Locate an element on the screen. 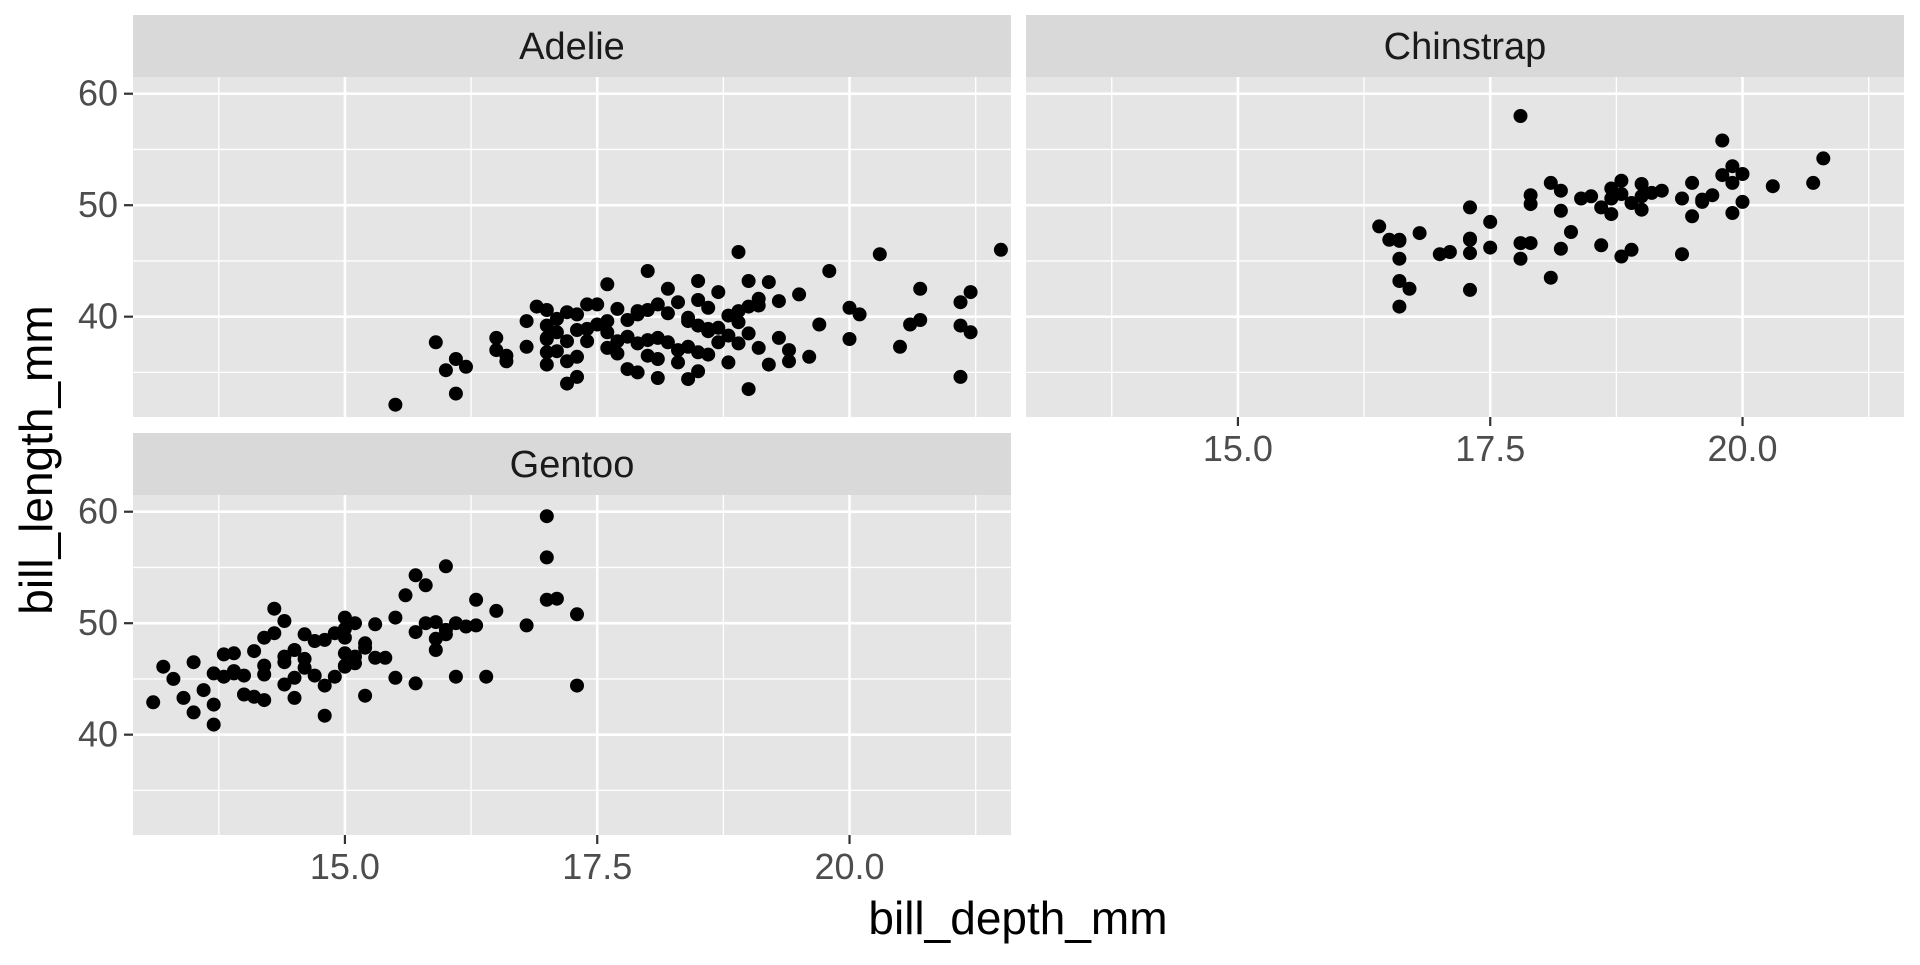 The image size is (1920, 965). strip-label-gentoo: Gentoo is located at coordinates (572, 465).